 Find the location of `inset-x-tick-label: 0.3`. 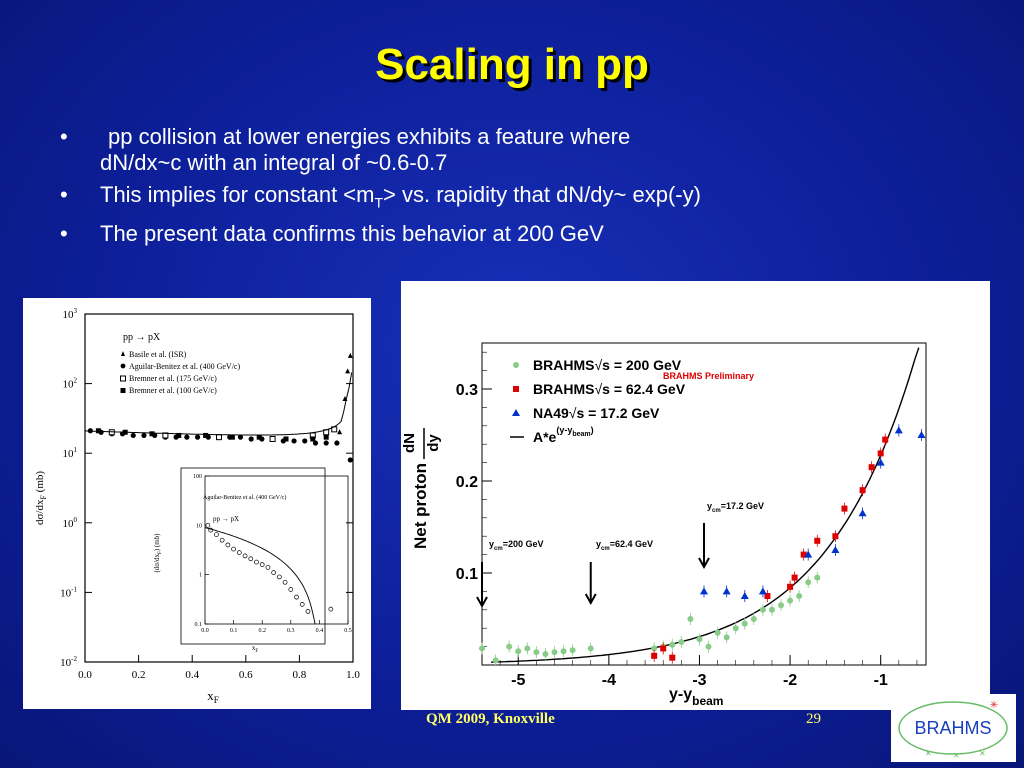

inset-x-tick-label: 0.3 is located at coordinates (291, 631).